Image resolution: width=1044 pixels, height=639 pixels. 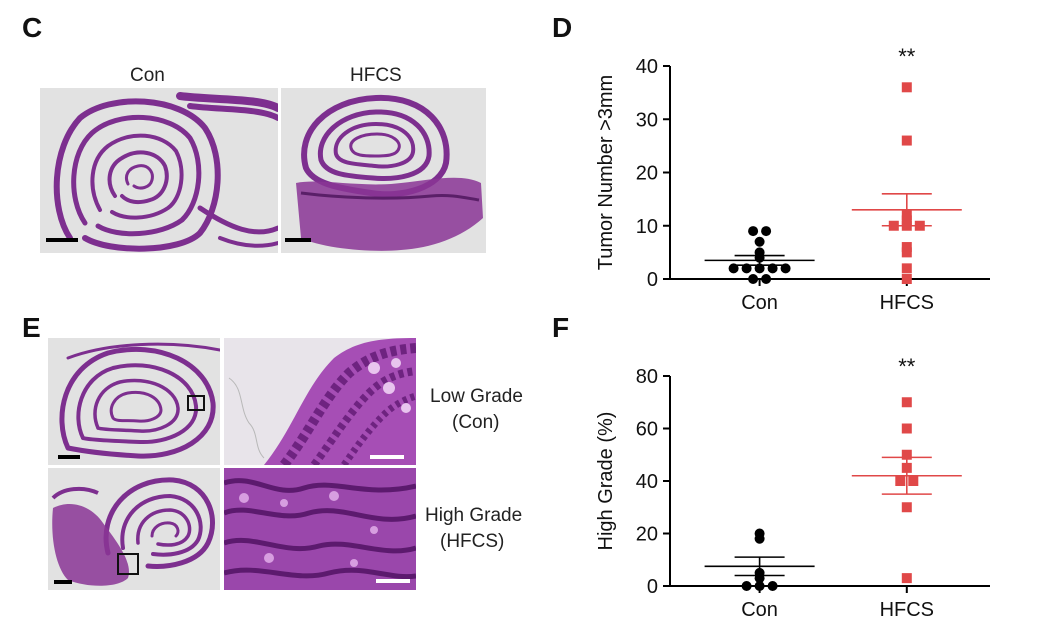 What do you see at coordinates (647, 430) in the screenshot?
I see `y-tick-label: 60` at bounding box center [647, 430].